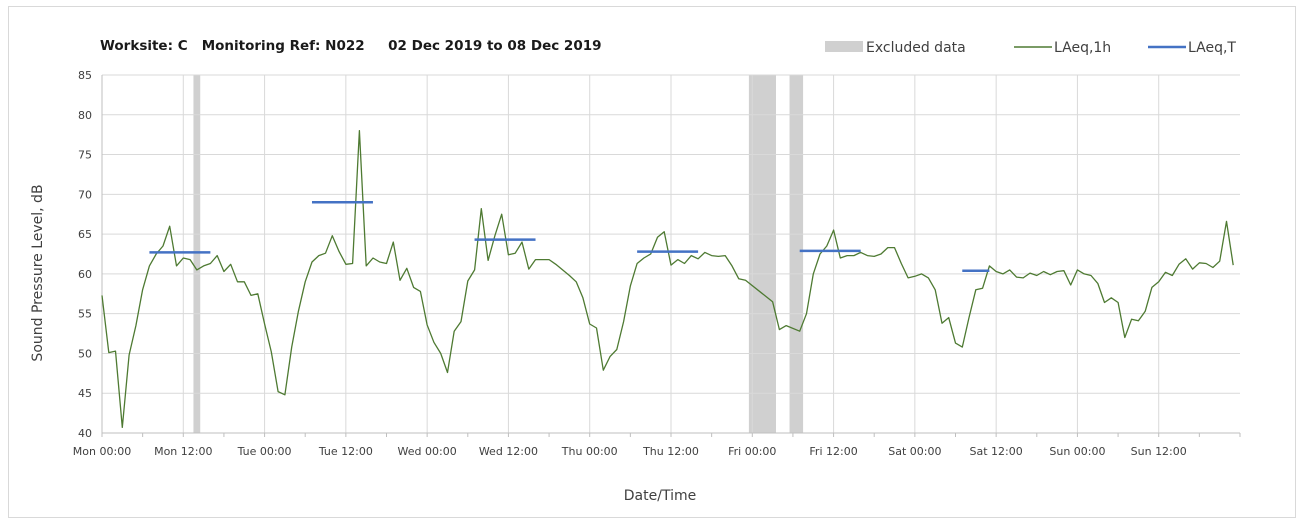 Image resolution: width=1304 pixels, height=526 pixels. Describe the element at coordinates (1030, 48) in the screenshot. I see `legend: Excluded data LAeq,1h LAeq,T` at that location.